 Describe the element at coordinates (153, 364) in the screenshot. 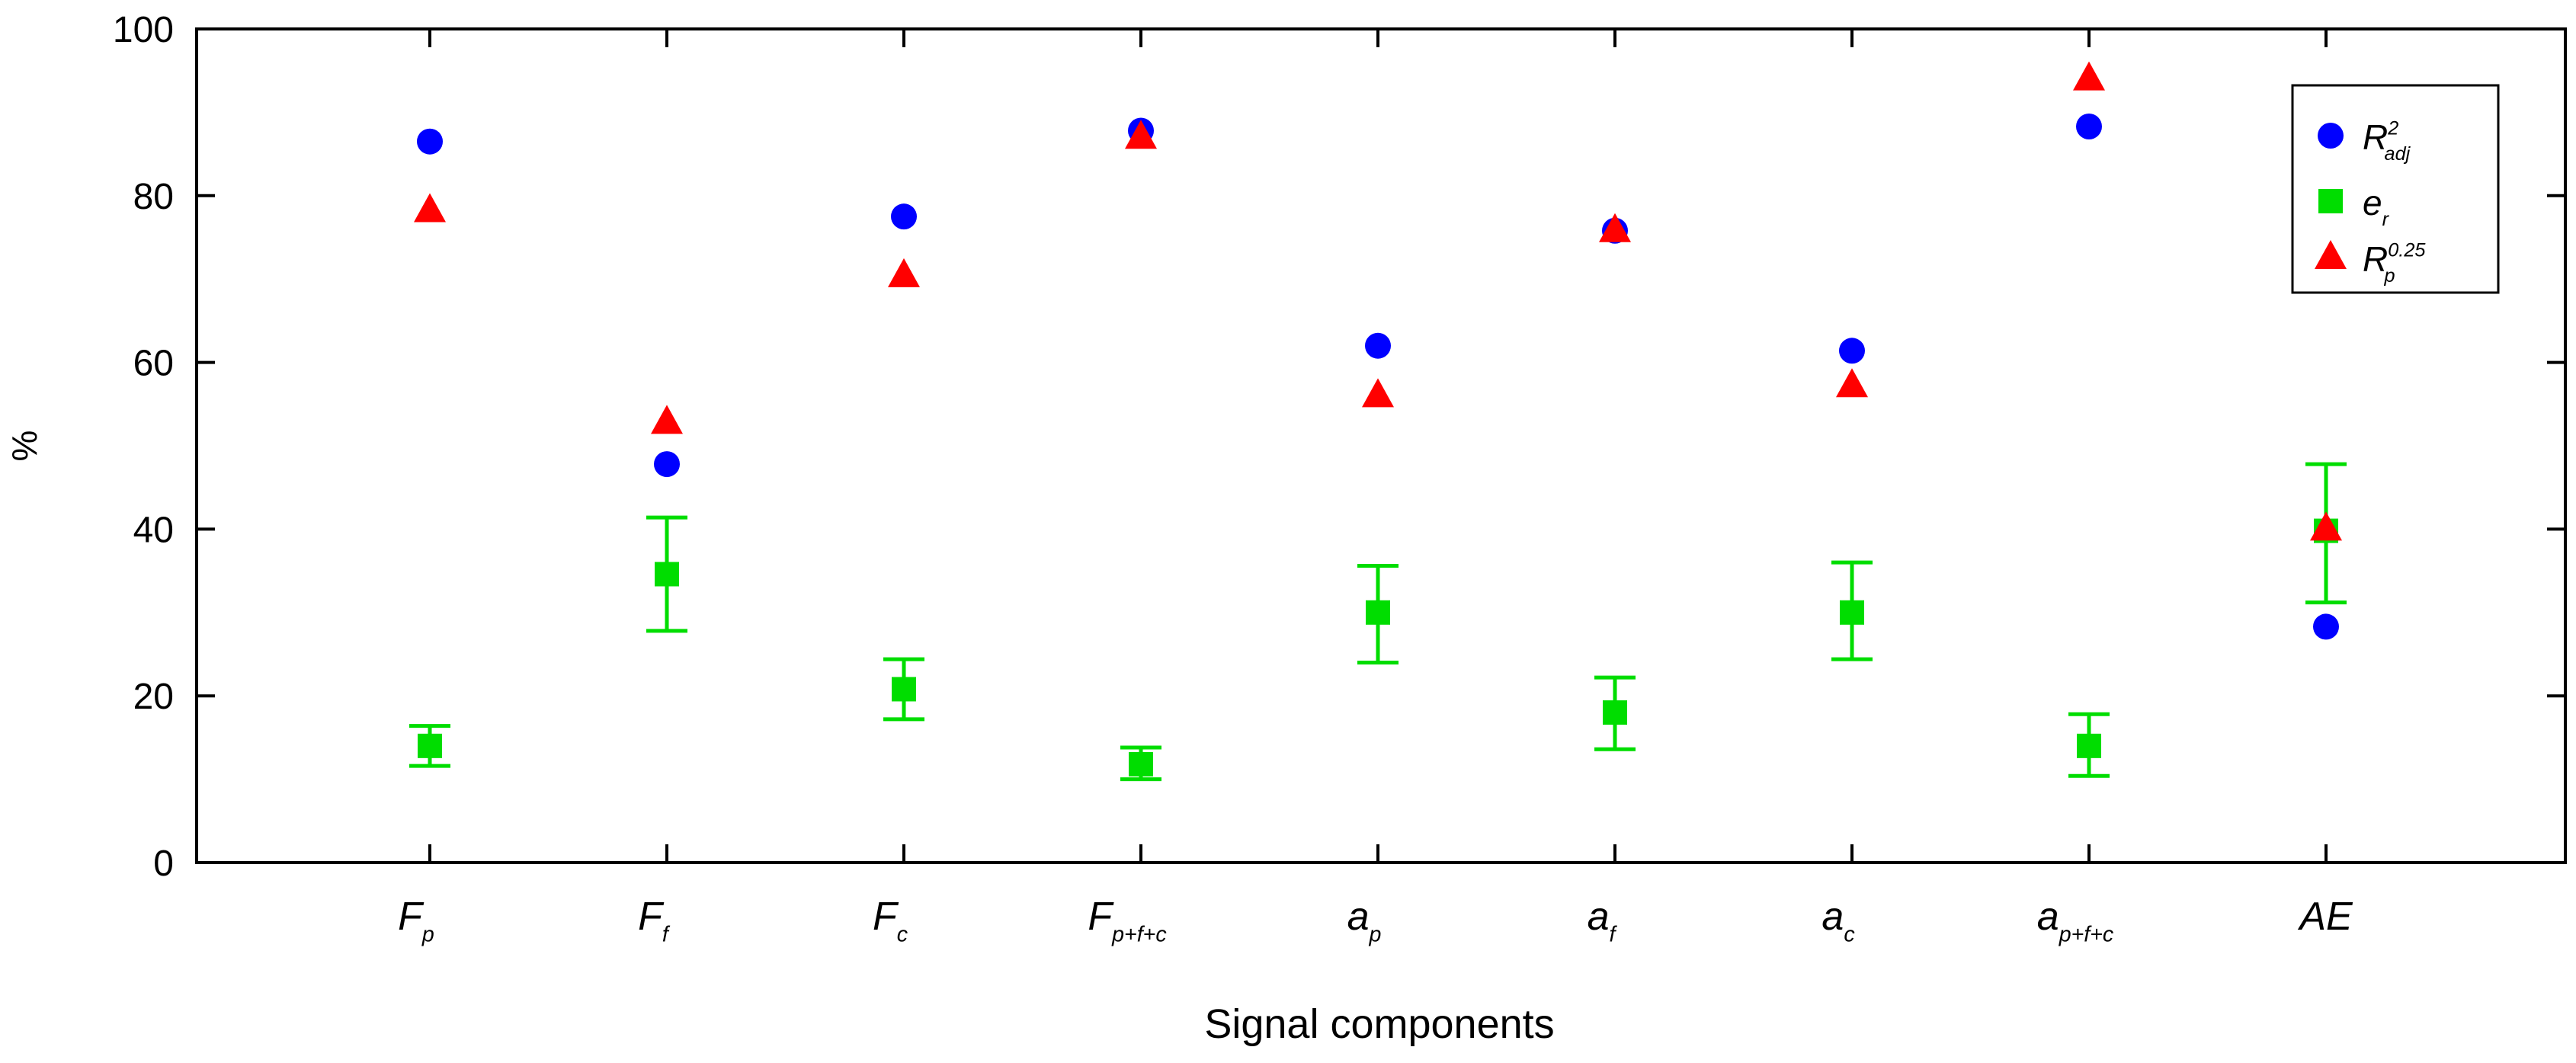

I see `y-tick-label: 60` at that location.